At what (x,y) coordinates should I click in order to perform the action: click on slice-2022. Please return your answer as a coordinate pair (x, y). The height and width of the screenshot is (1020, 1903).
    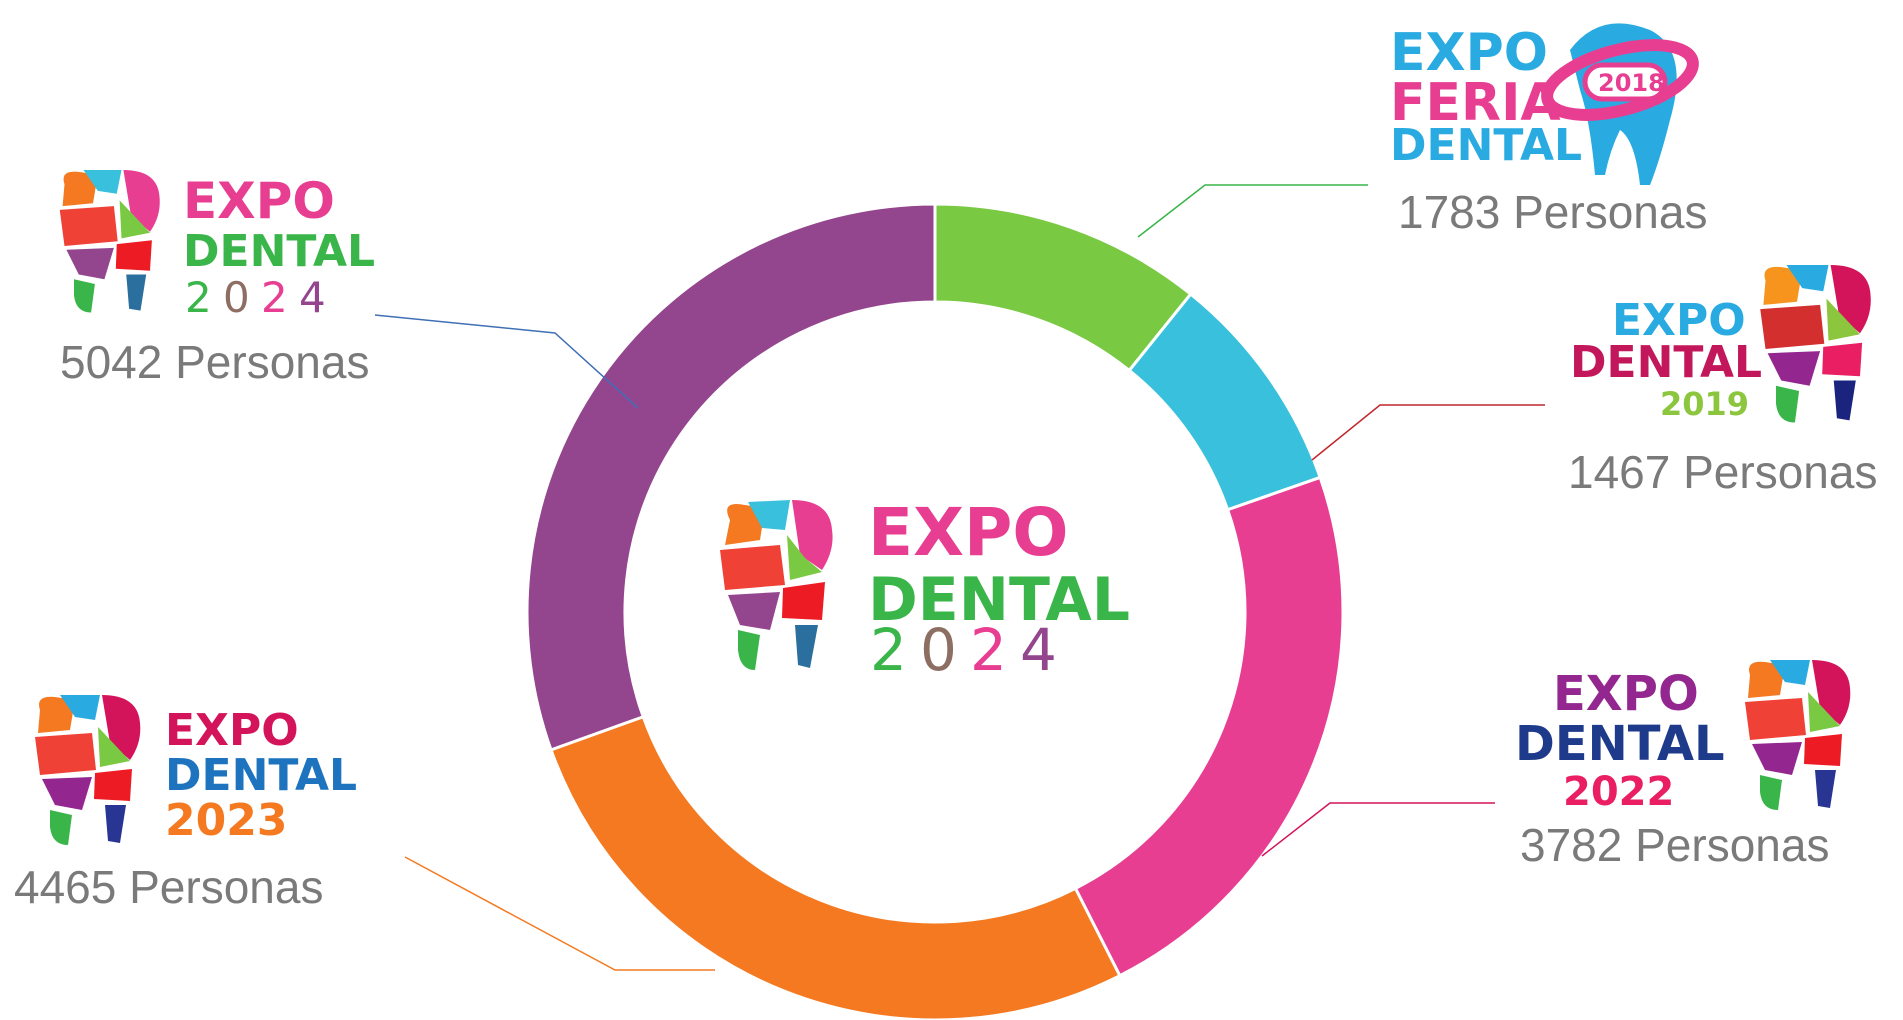
    Looking at the image, I should click on (1209, 726).